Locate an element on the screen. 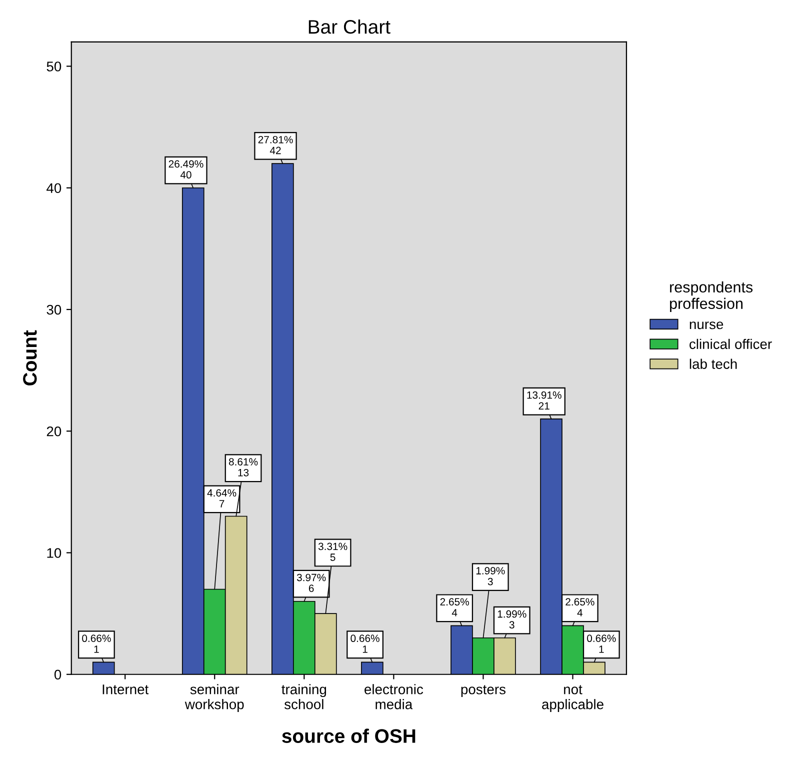 The image size is (793, 762). legend-label: clinical officer is located at coordinates (731, 344).